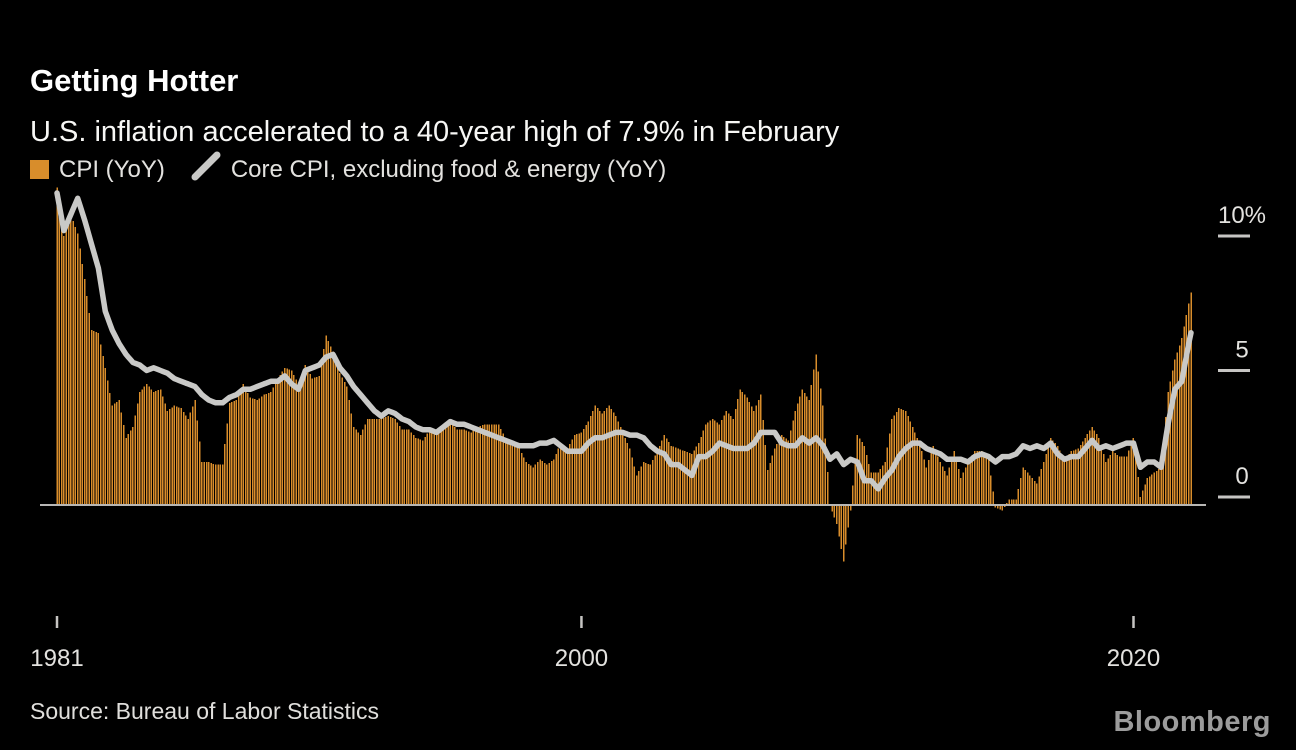 The width and height of the screenshot is (1296, 750). What do you see at coordinates (1192, 722) in the screenshot?
I see `bloomberg-logo: Bloomberg` at bounding box center [1192, 722].